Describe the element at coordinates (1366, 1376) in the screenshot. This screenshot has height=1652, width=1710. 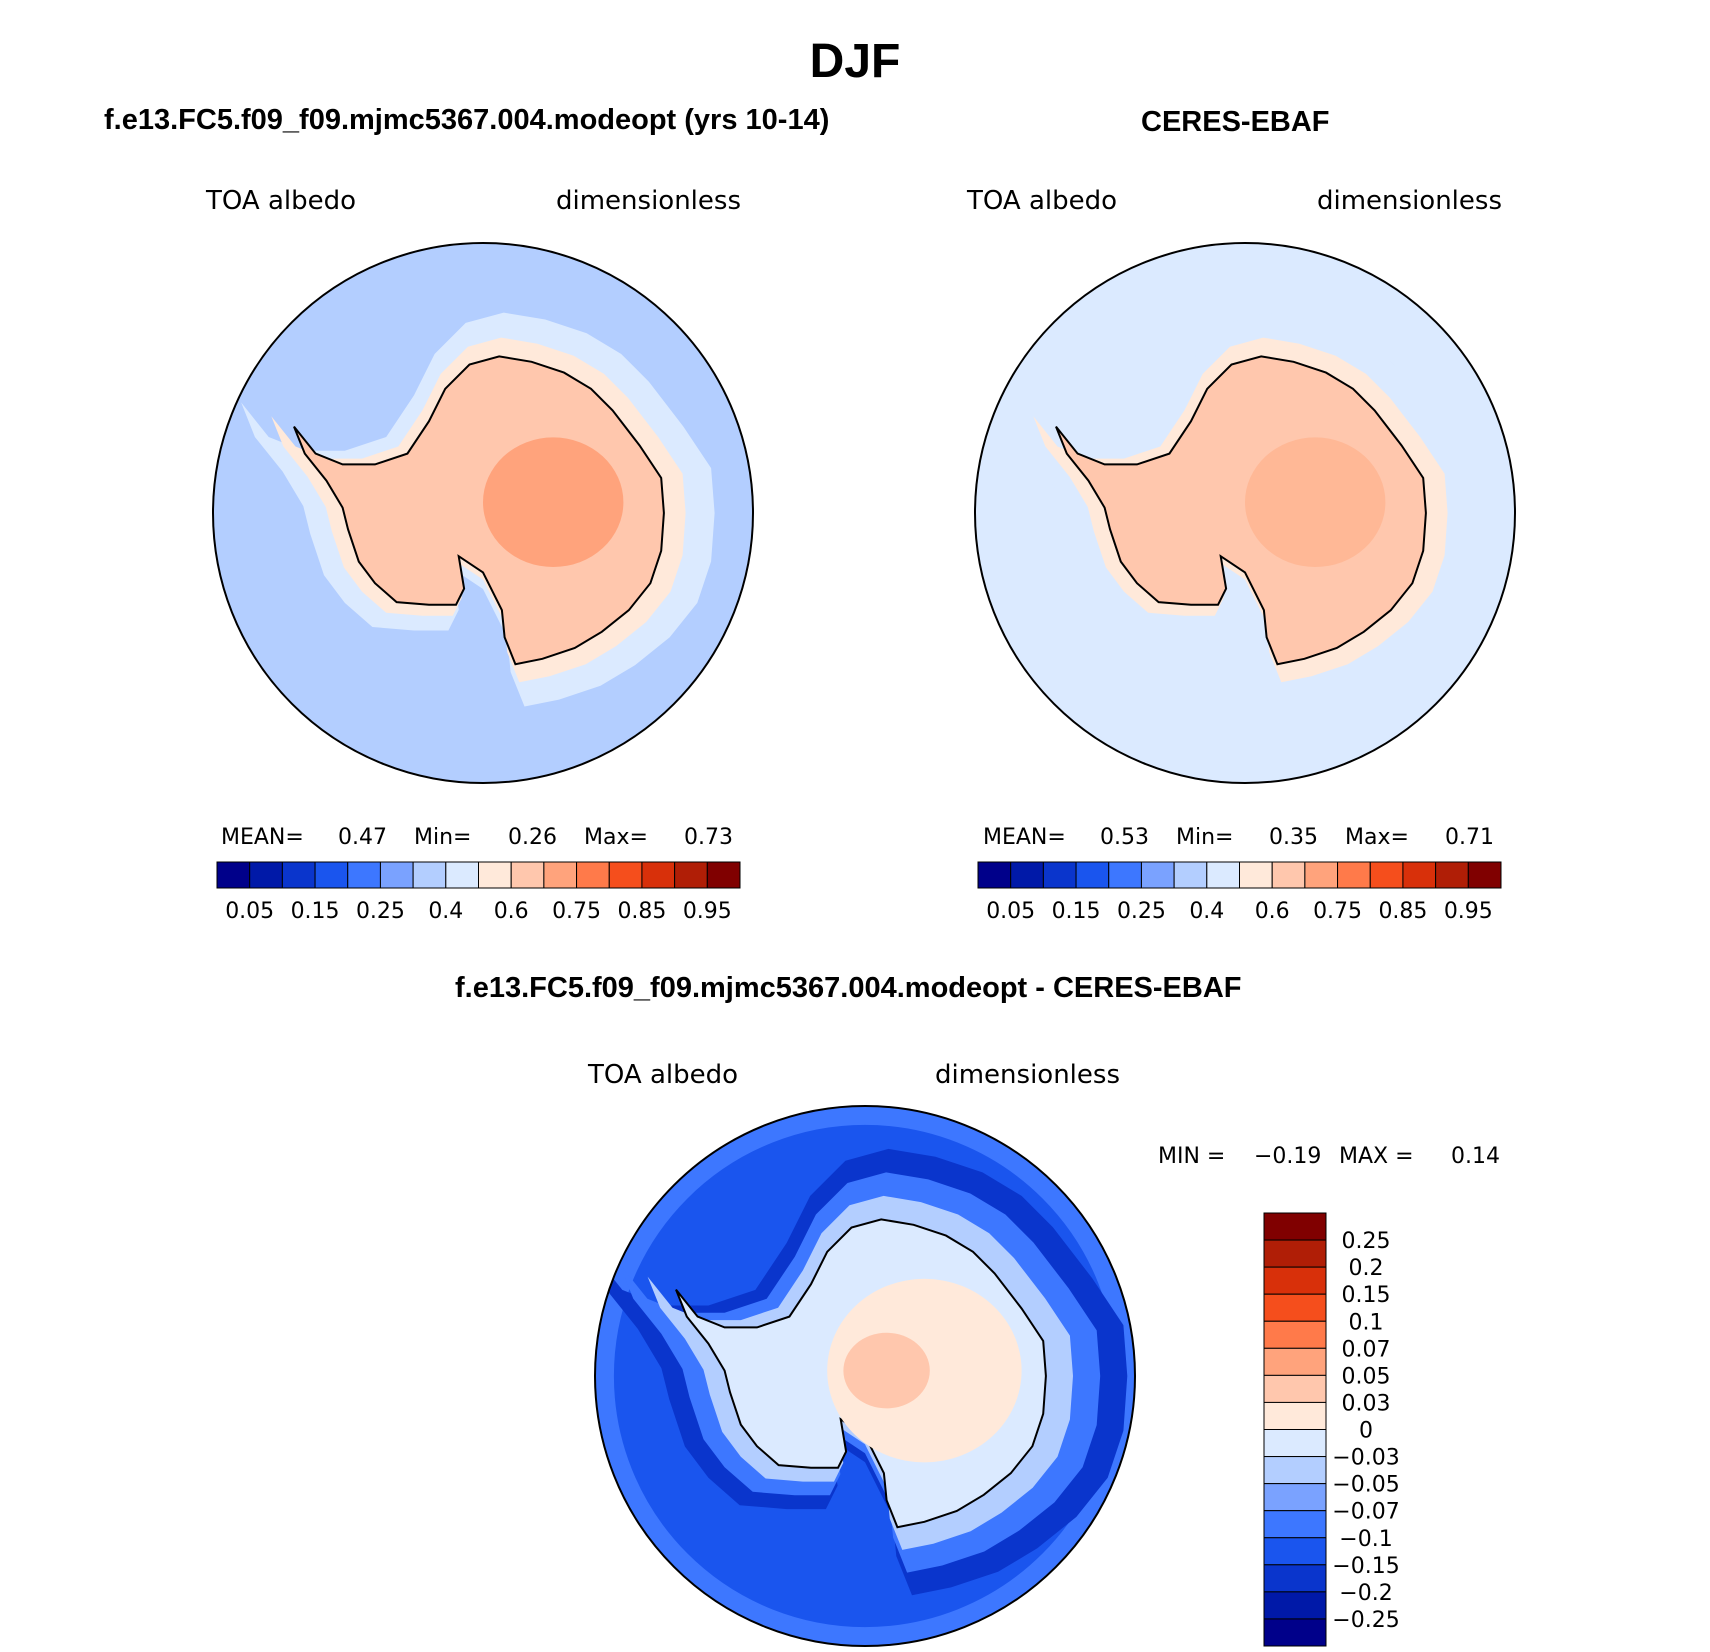
I see `panel3-colorbar-label: 0.05` at that location.